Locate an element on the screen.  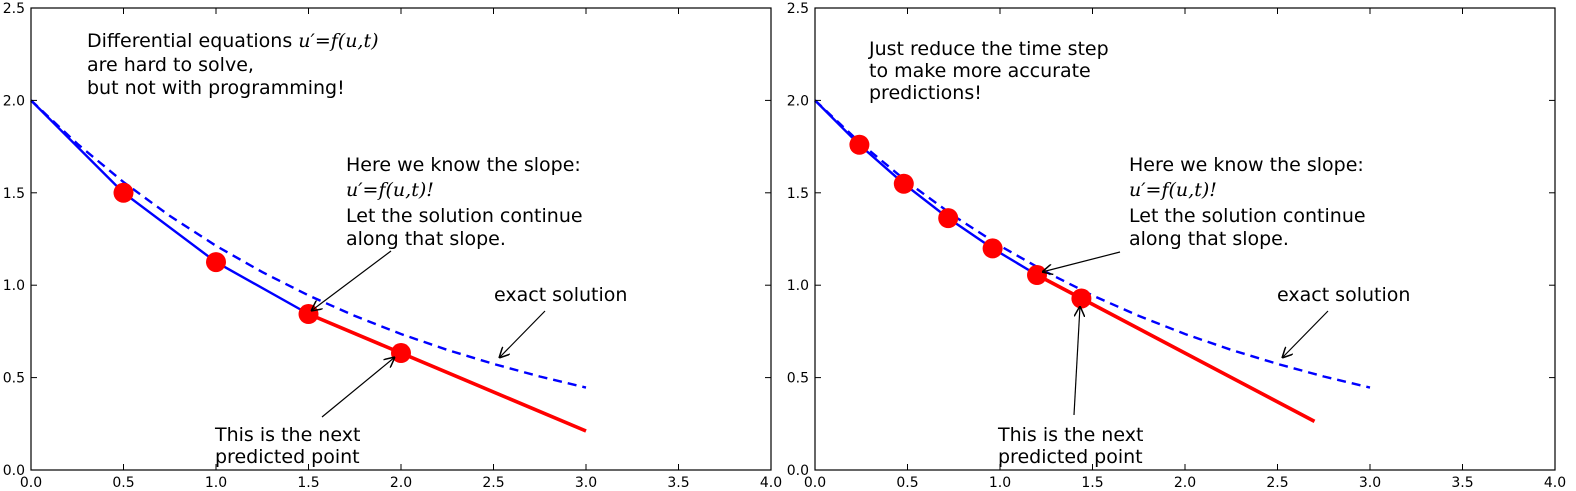
left-title-line-3: but not with programming! is located at coordinates (216, 88).